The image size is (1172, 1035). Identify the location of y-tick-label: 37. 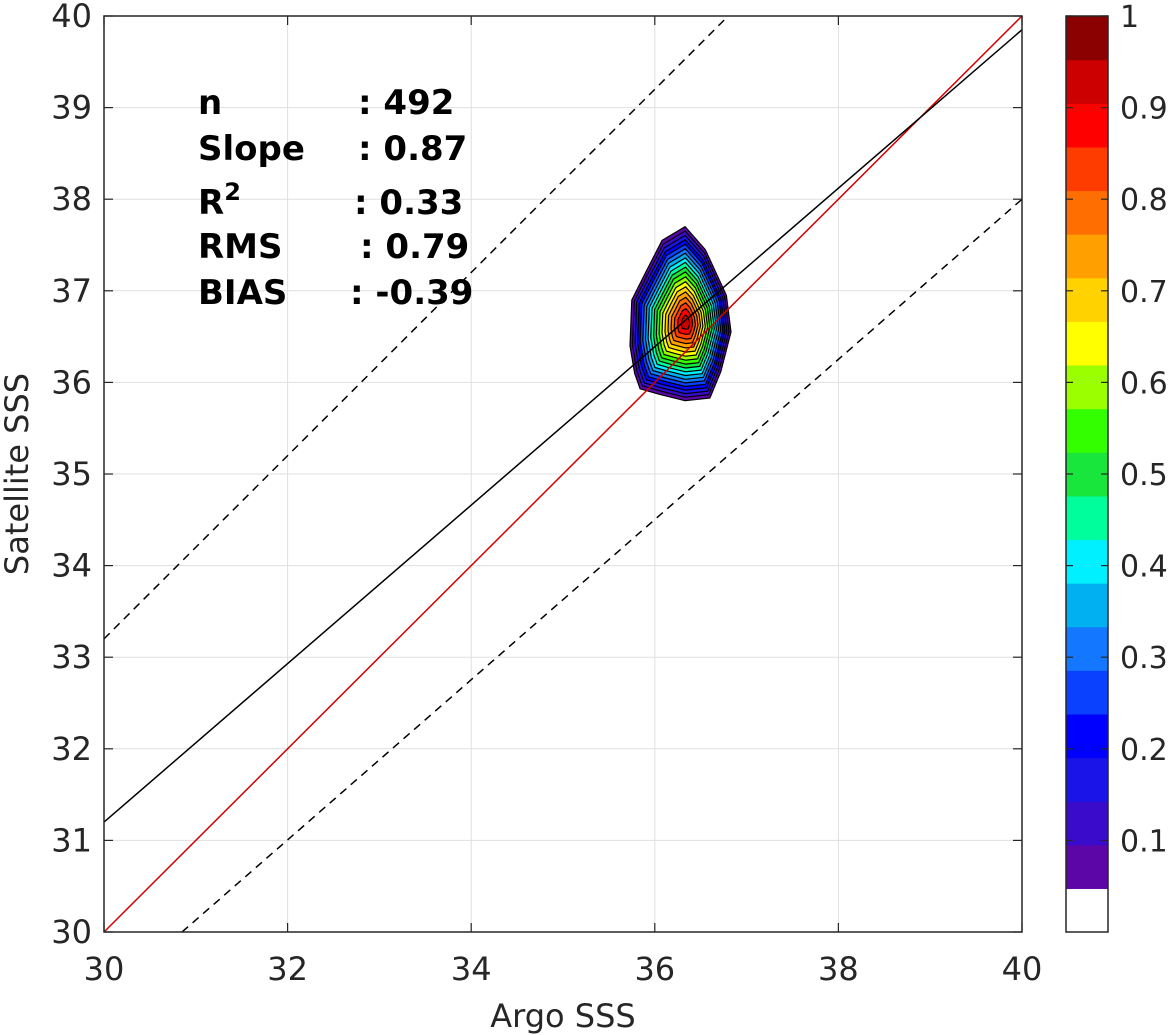
(71, 291).